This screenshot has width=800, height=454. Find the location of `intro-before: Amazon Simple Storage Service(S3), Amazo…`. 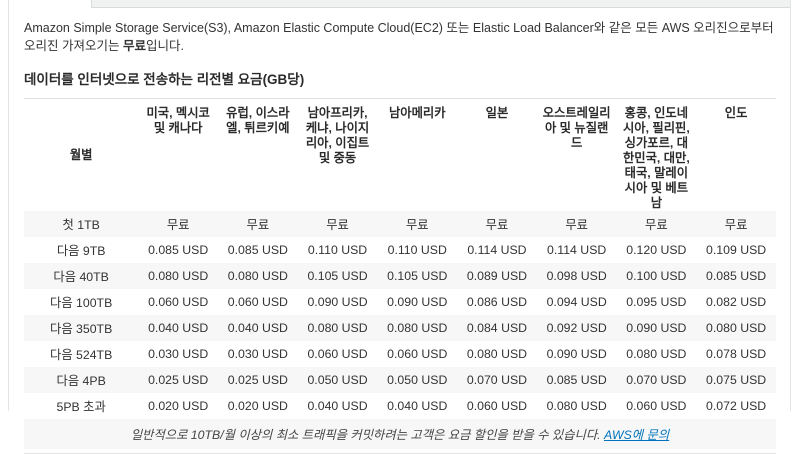

intro-before: Amazon Simple Storage Service(S3), Amazo… is located at coordinates (399, 37).